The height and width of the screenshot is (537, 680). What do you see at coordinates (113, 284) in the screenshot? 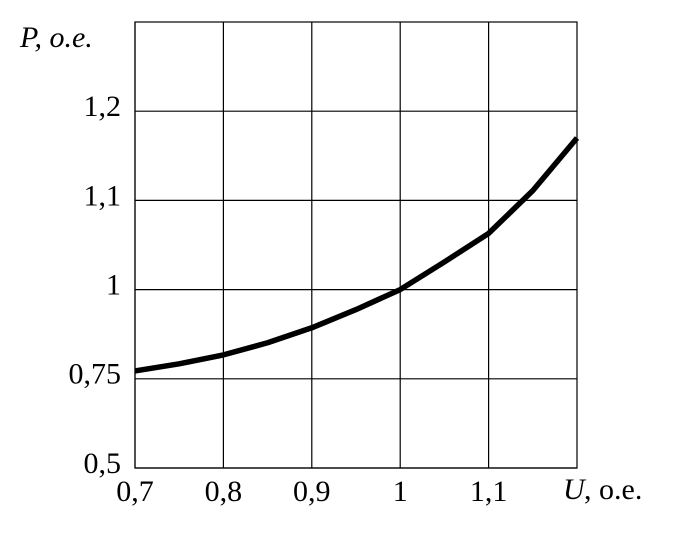
I see `y-tick-label: 1` at bounding box center [113, 284].